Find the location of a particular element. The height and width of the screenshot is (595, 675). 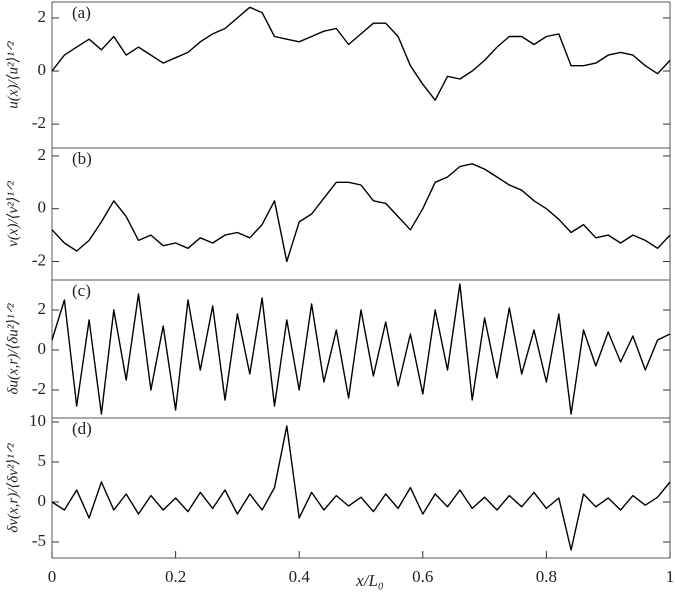

x-tick-label: 1 is located at coordinates (670, 576).